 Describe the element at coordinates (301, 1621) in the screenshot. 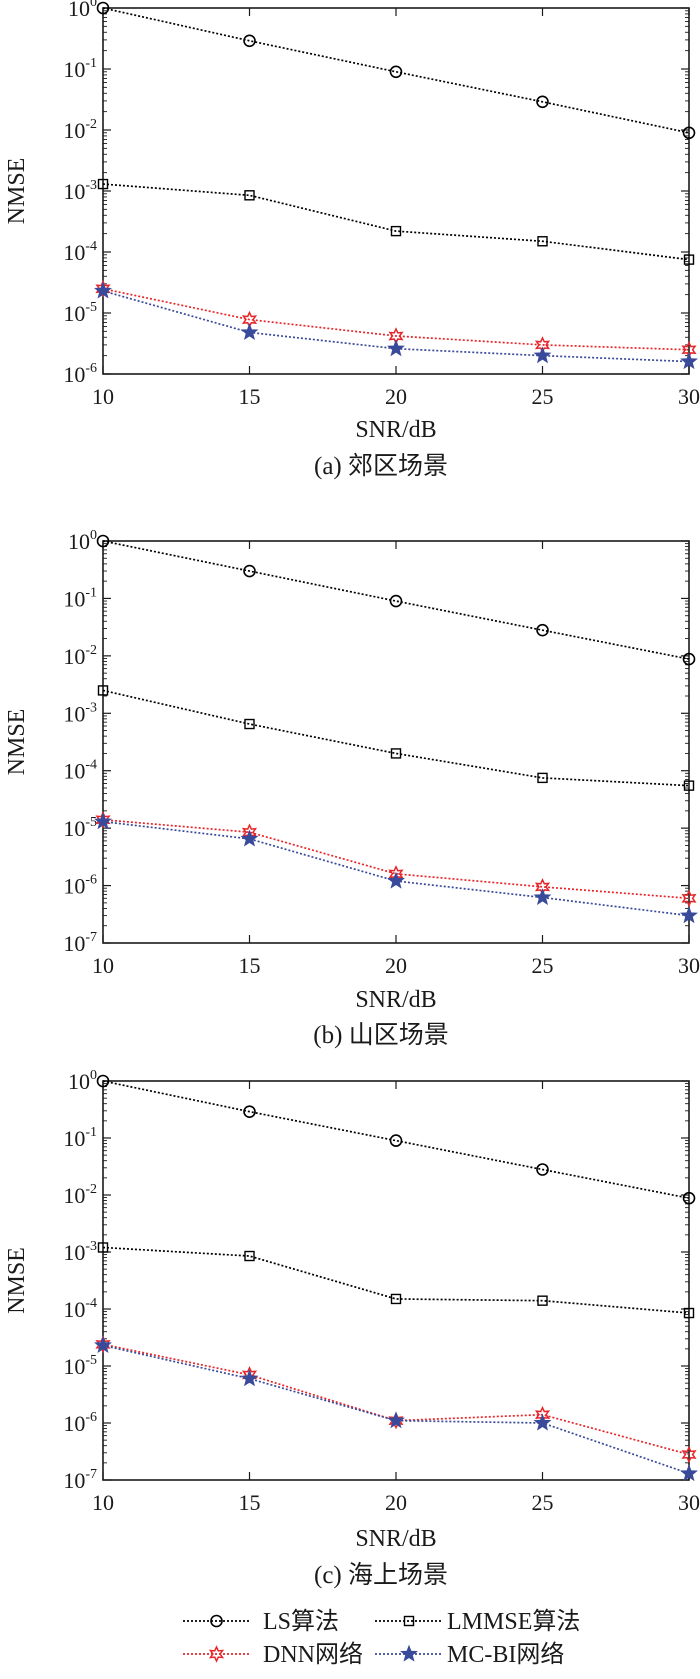

I see `legend-label: LS算法` at that location.